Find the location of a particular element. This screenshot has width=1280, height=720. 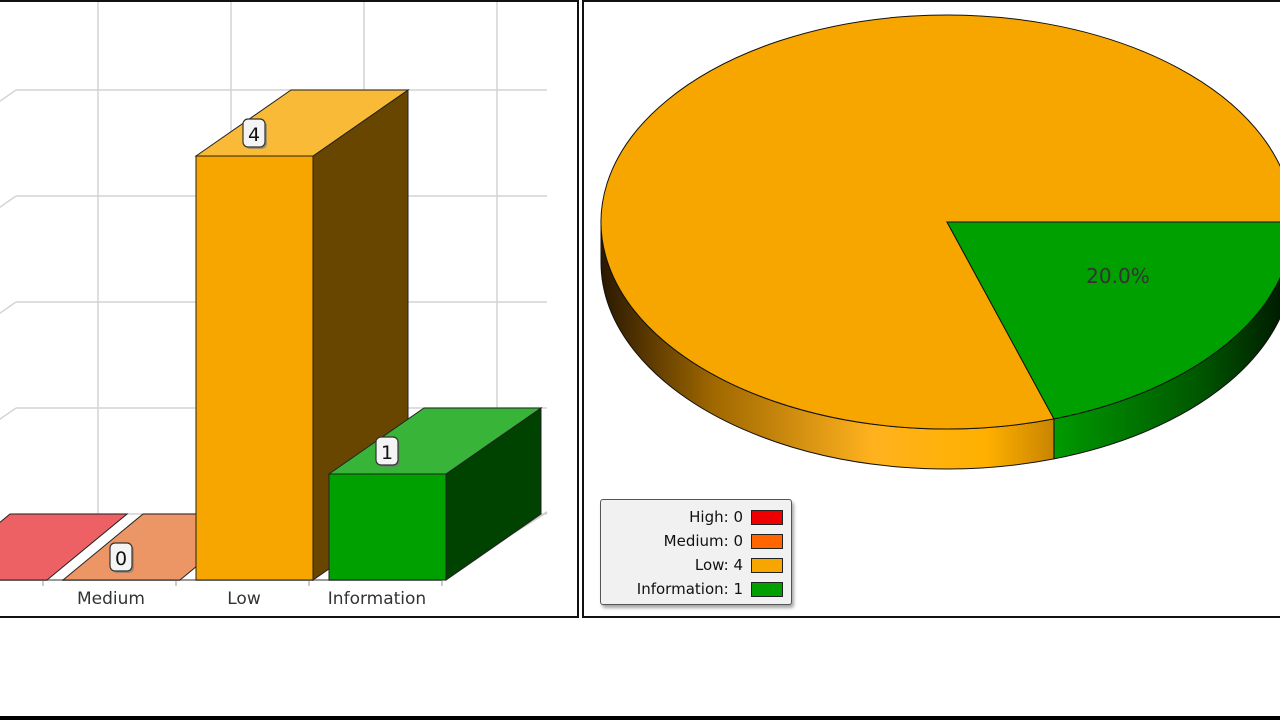

label-text: 1 is located at coordinates (387, 453).